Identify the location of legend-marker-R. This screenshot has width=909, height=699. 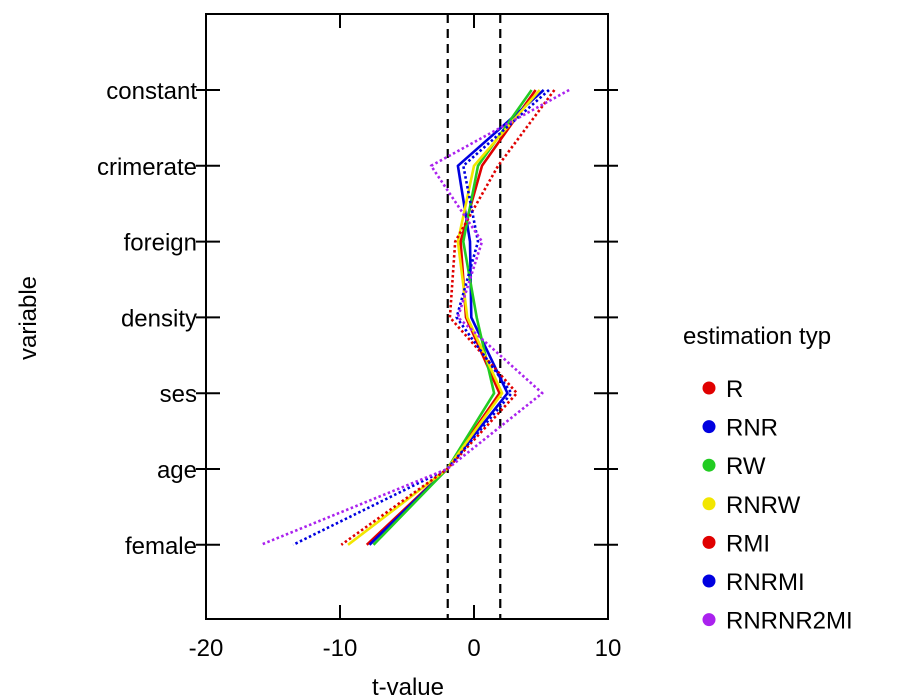
(709, 388).